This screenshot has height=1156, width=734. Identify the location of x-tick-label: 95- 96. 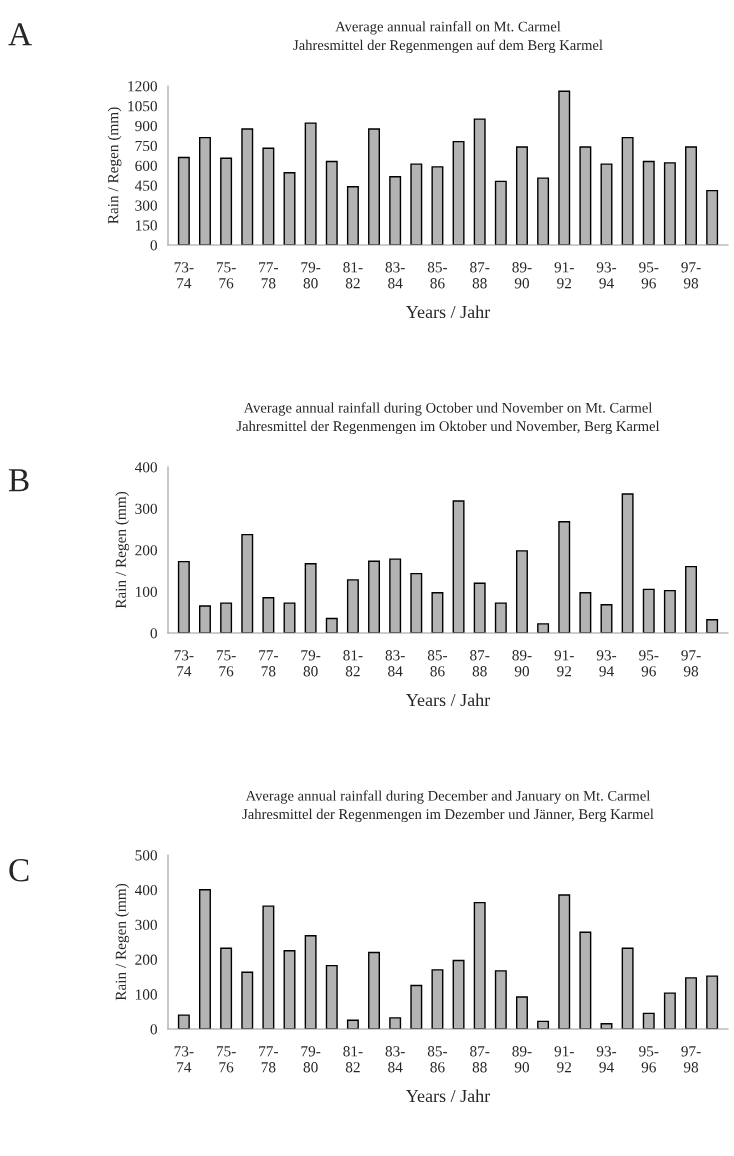
(649, 1059).